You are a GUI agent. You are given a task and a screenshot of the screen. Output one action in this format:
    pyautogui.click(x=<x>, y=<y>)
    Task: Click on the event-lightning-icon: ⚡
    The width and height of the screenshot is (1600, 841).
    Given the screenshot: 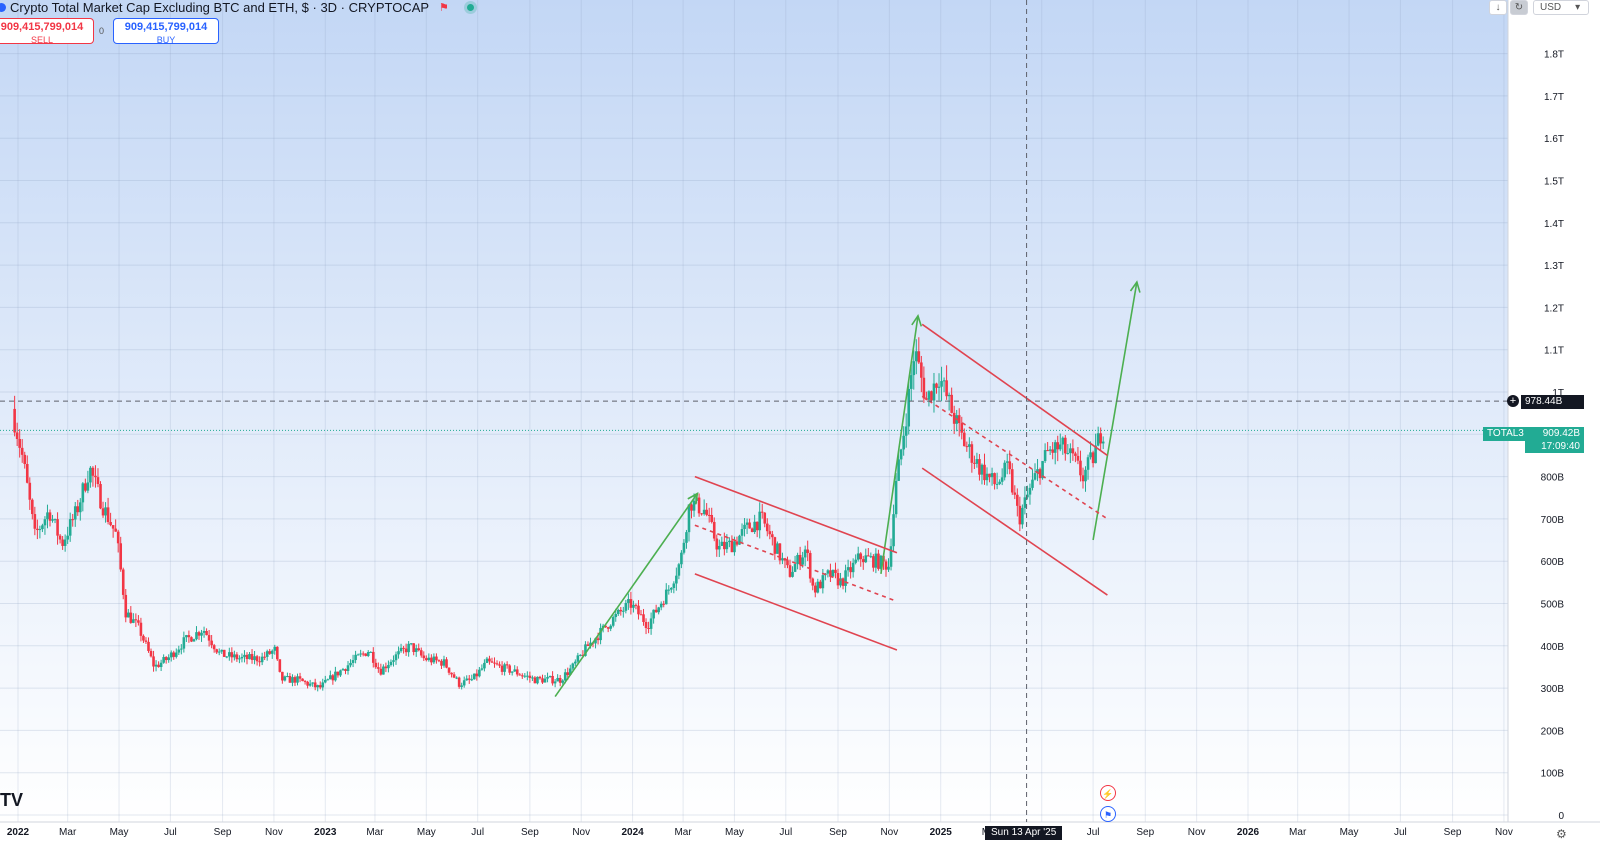 What is the action you would take?
    pyautogui.click(x=1108, y=793)
    